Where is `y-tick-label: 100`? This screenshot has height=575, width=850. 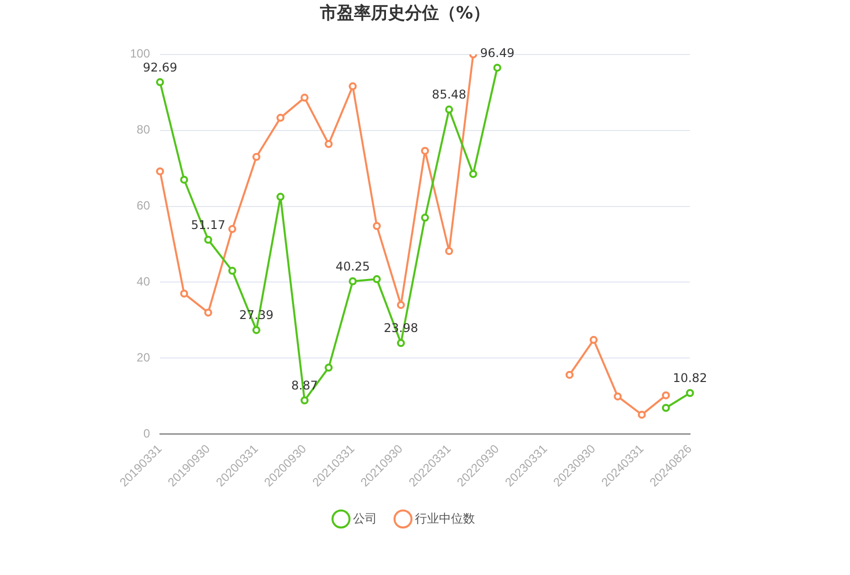 y-tick-label: 100 is located at coordinates (140, 53).